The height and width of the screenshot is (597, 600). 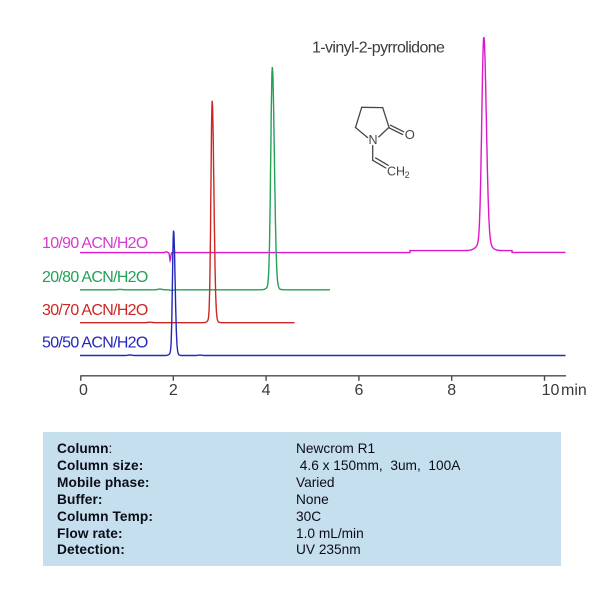 I want to click on svg-text: 50/50 ACN/H2O, so click(x=95, y=343).